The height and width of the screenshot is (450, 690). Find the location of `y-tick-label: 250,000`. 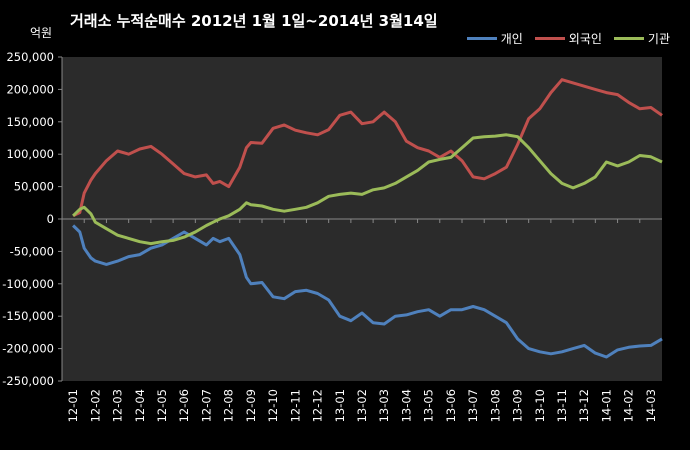

y-tick-label: 250,000 is located at coordinates (30, 57).